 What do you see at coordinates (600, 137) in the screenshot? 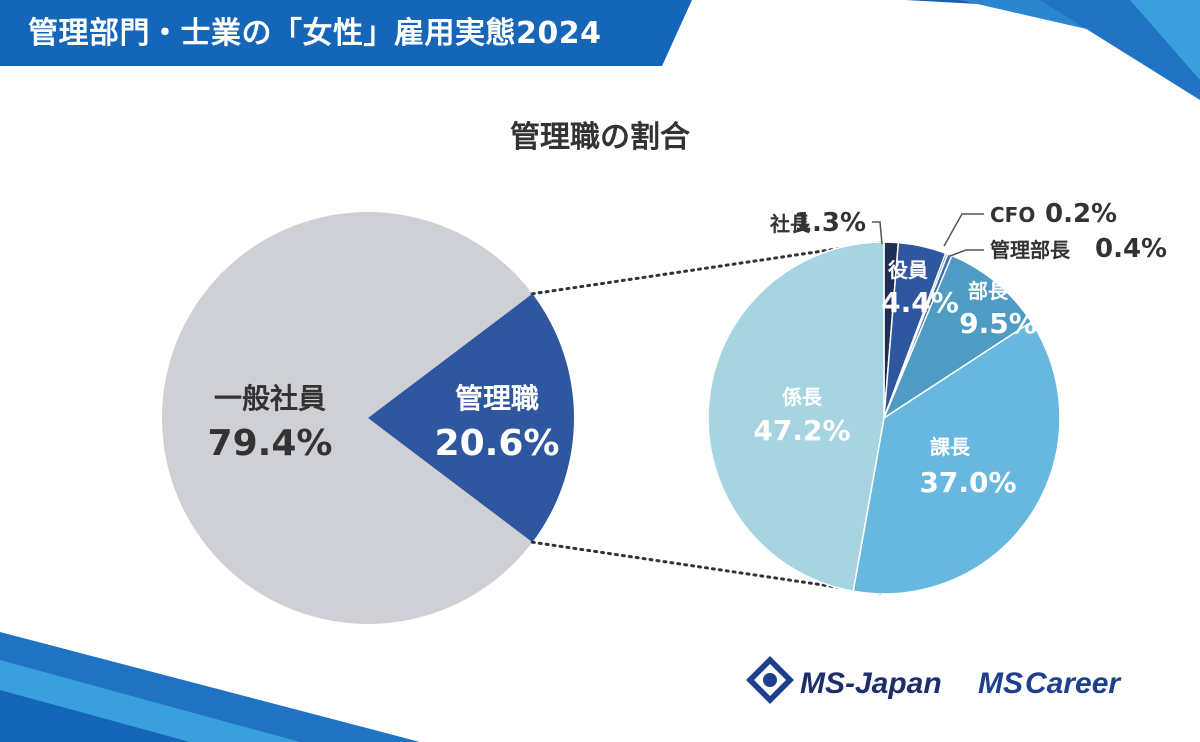
I see `chart-title: 管理職の割合` at bounding box center [600, 137].